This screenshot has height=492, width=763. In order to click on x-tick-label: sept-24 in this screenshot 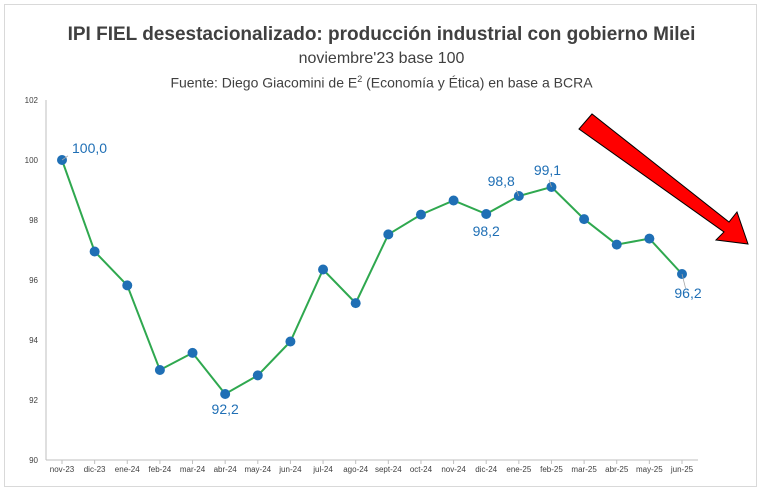, I will do `click(388, 469)`.